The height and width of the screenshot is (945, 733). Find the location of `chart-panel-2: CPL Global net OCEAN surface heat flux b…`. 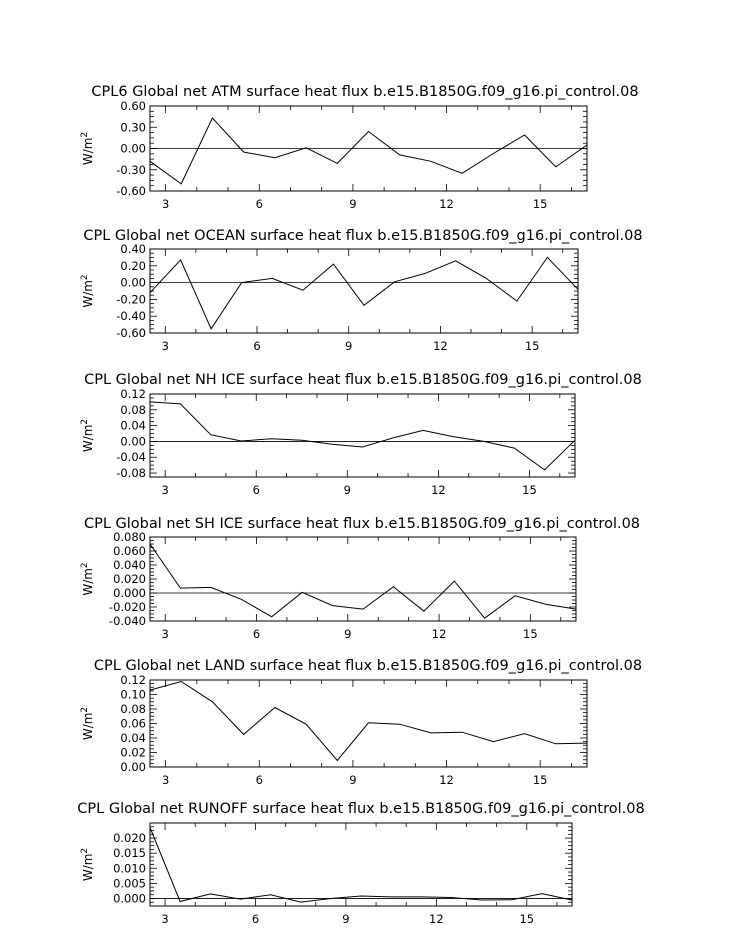

chart-panel-2: CPL Global net OCEAN surface heat flux b… is located at coordinates (361, 290).